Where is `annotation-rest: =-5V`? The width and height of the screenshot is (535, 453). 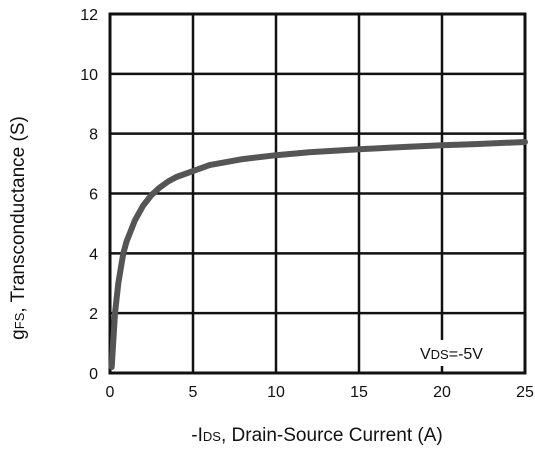 annotation-rest: =-5V is located at coordinates (466, 354).